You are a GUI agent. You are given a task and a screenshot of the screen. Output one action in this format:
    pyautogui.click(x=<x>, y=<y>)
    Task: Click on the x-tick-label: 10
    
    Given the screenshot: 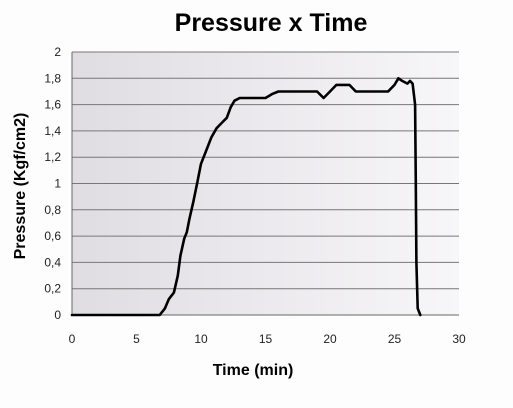 What is the action you would take?
    pyautogui.click(x=201, y=339)
    